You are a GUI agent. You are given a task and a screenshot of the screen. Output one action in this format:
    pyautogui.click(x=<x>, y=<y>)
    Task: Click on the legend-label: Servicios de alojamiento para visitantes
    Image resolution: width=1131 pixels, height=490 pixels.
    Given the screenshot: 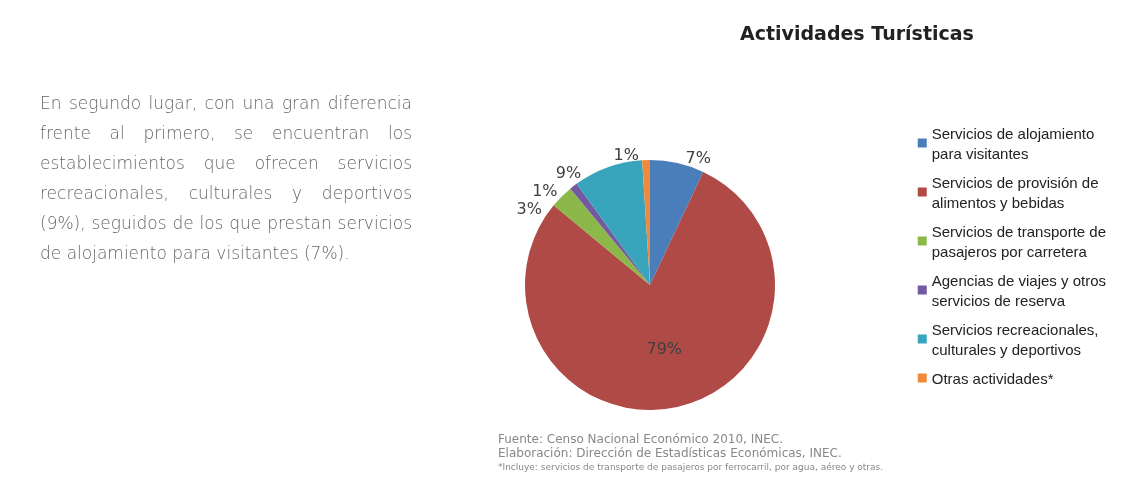 What is the action you would take?
    pyautogui.click(x=1013, y=143)
    